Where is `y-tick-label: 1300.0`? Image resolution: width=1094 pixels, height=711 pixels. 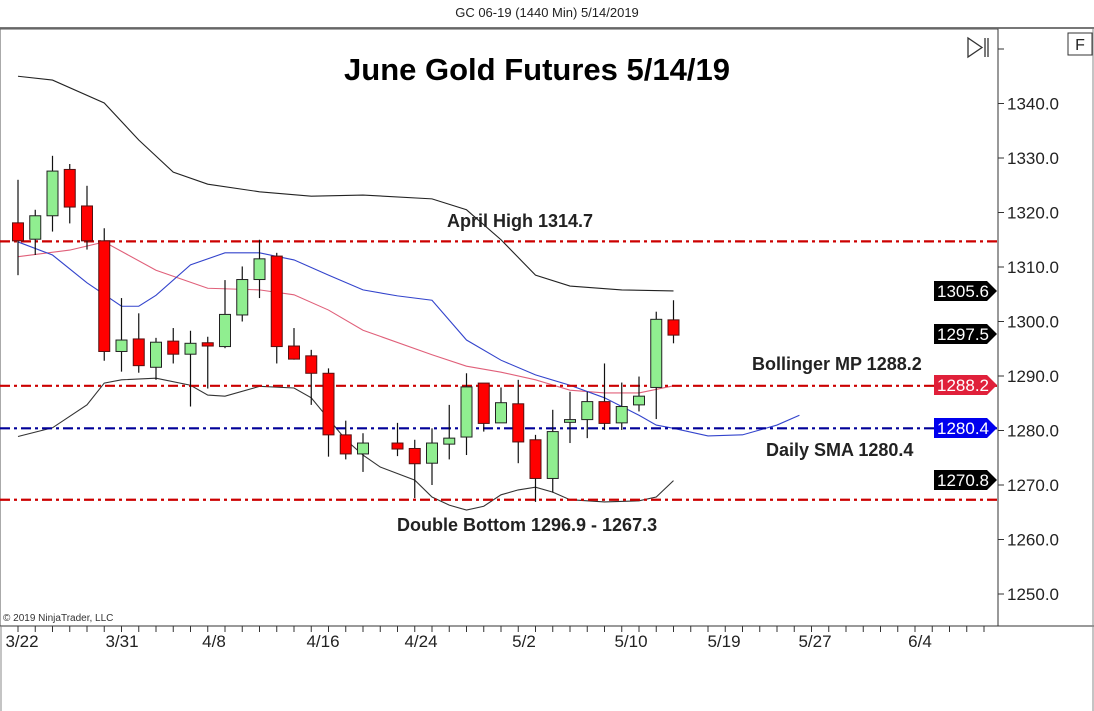 y-tick-label: 1300.0 is located at coordinates (1033, 322).